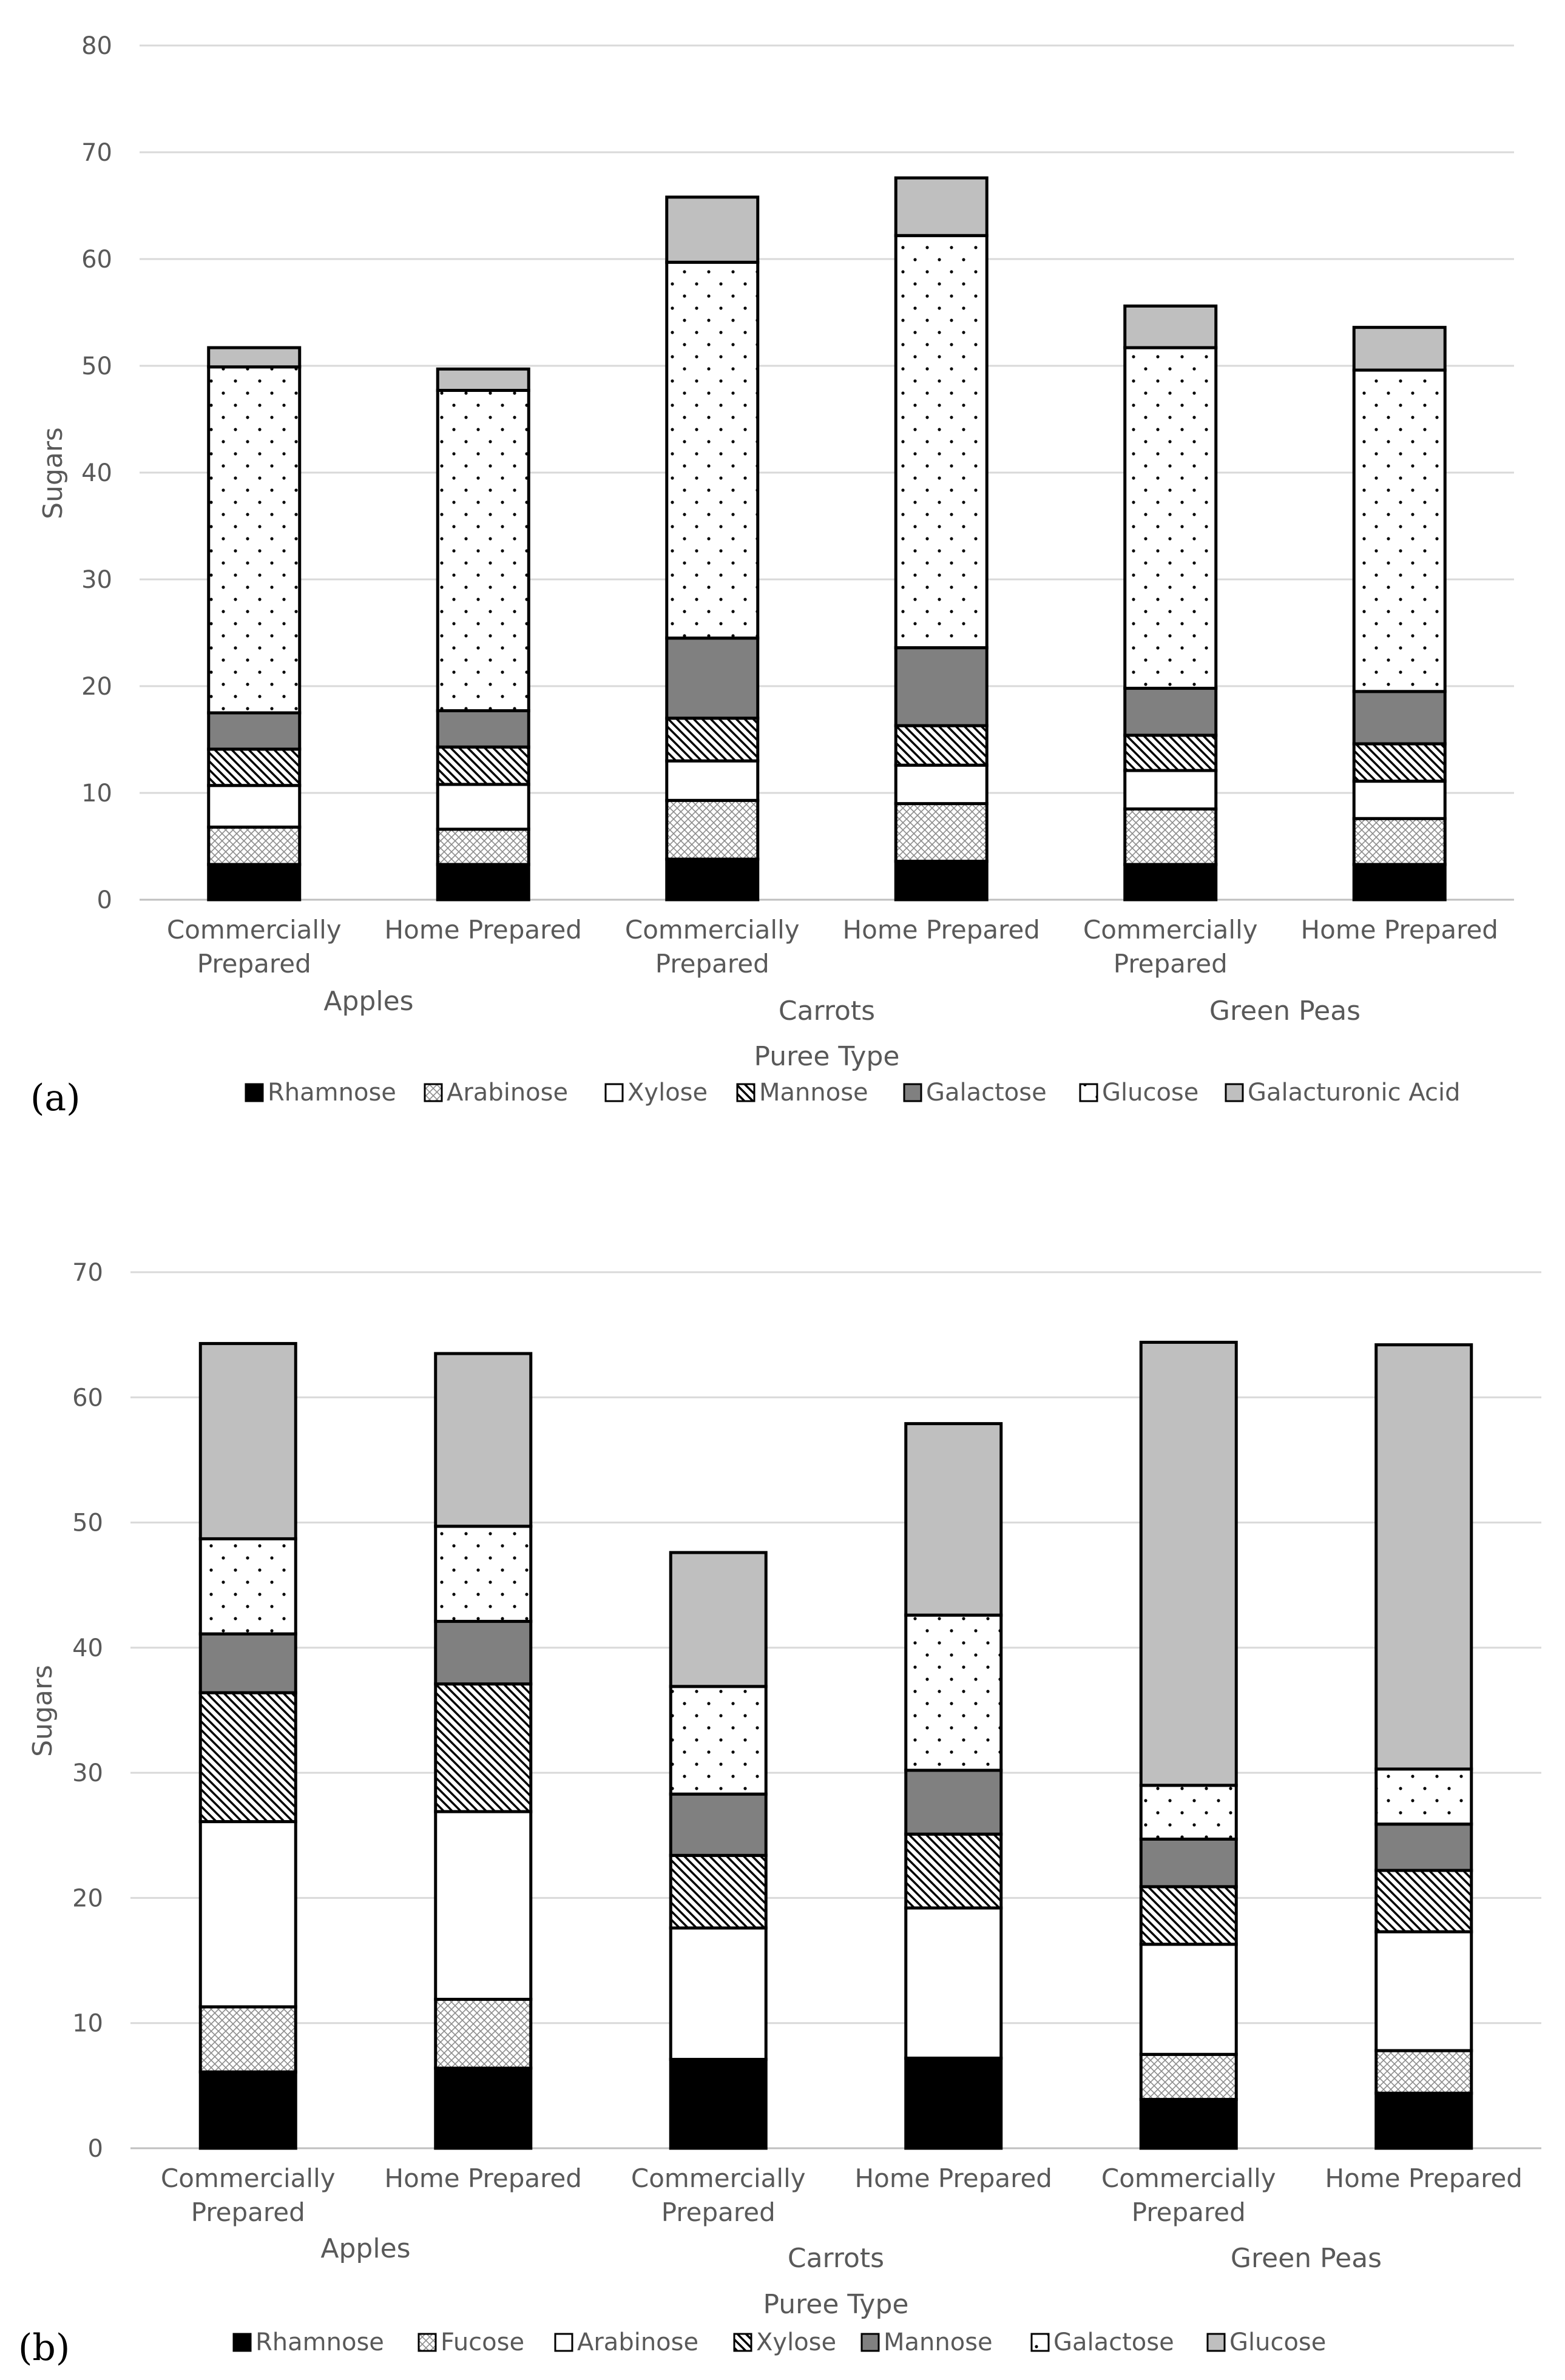  What do you see at coordinates (95, 2149) in the screenshot?
I see `y-tick-label-0: 0` at bounding box center [95, 2149].